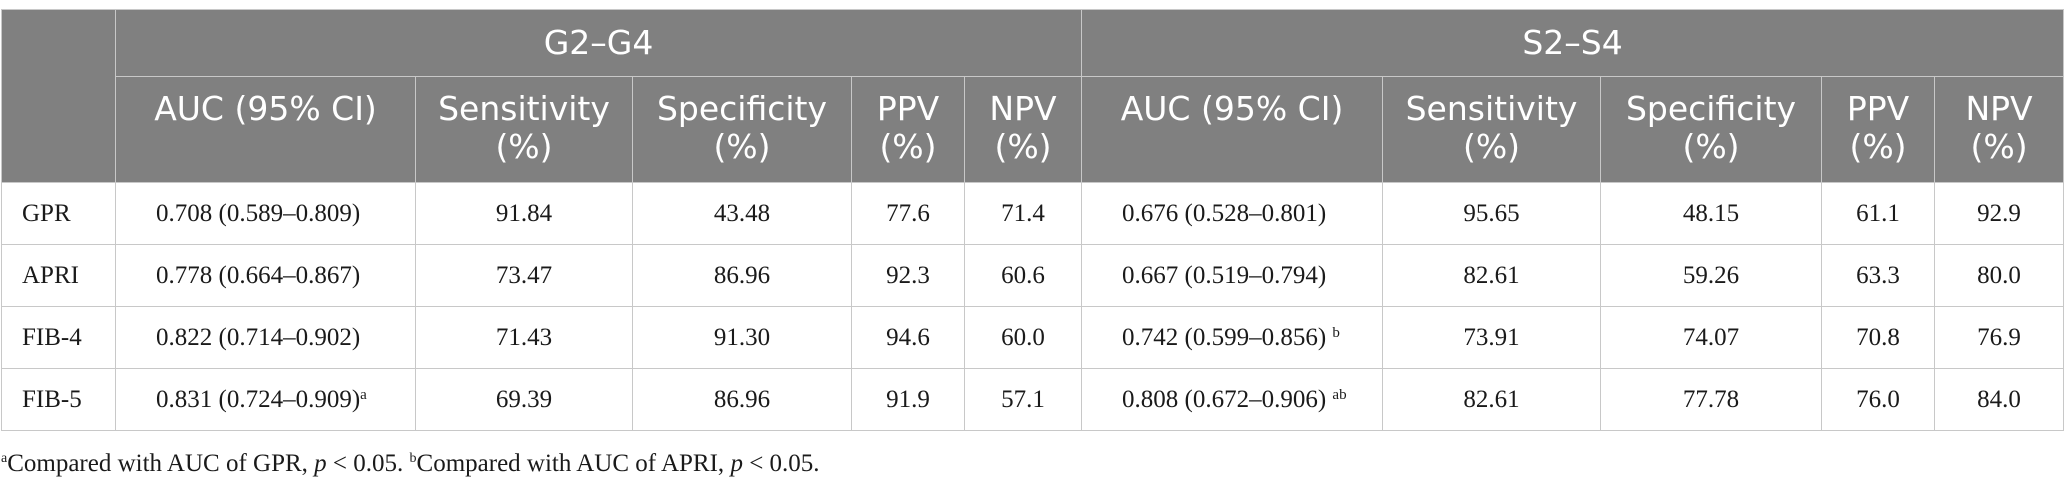 The image size is (2065, 489). What do you see at coordinates (265, 275) in the screenshot?
I see `cell-g-auc: 0.778 (0.664–0.867)` at bounding box center [265, 275].